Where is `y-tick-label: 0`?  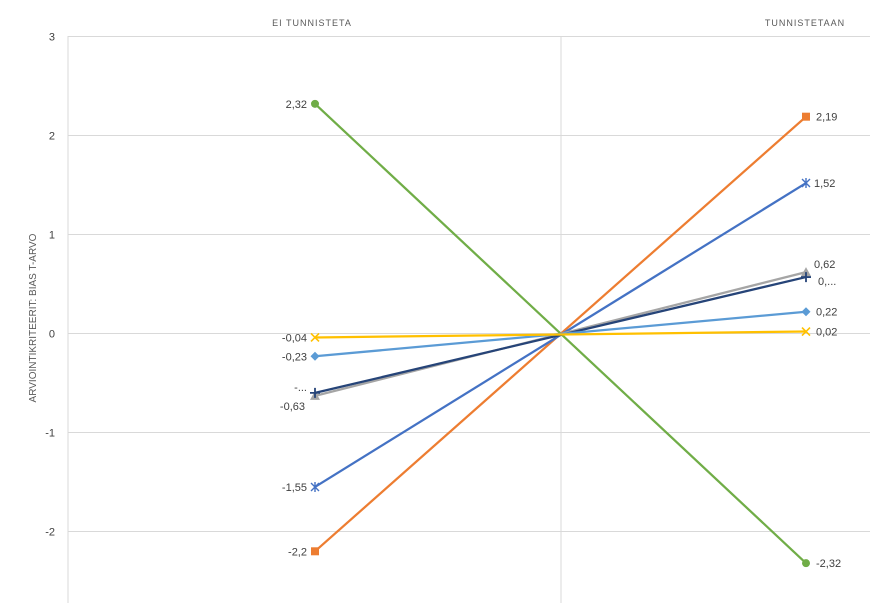
y-tick-label: 0 is located at coordinates (52, 335).